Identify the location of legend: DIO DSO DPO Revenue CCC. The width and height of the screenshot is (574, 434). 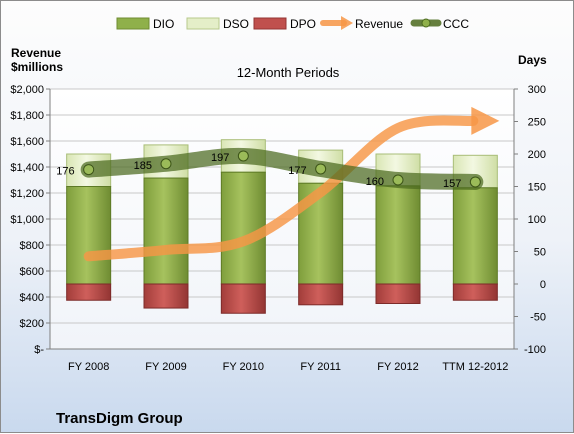
(292, 23).